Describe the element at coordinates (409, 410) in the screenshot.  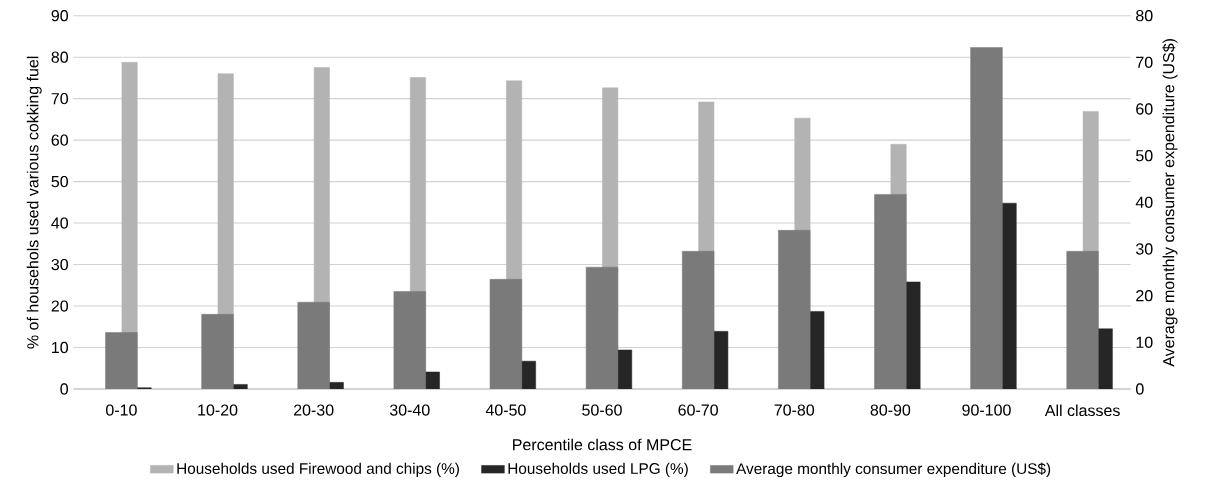
I see `x-tick-label: 30-40` at that location.